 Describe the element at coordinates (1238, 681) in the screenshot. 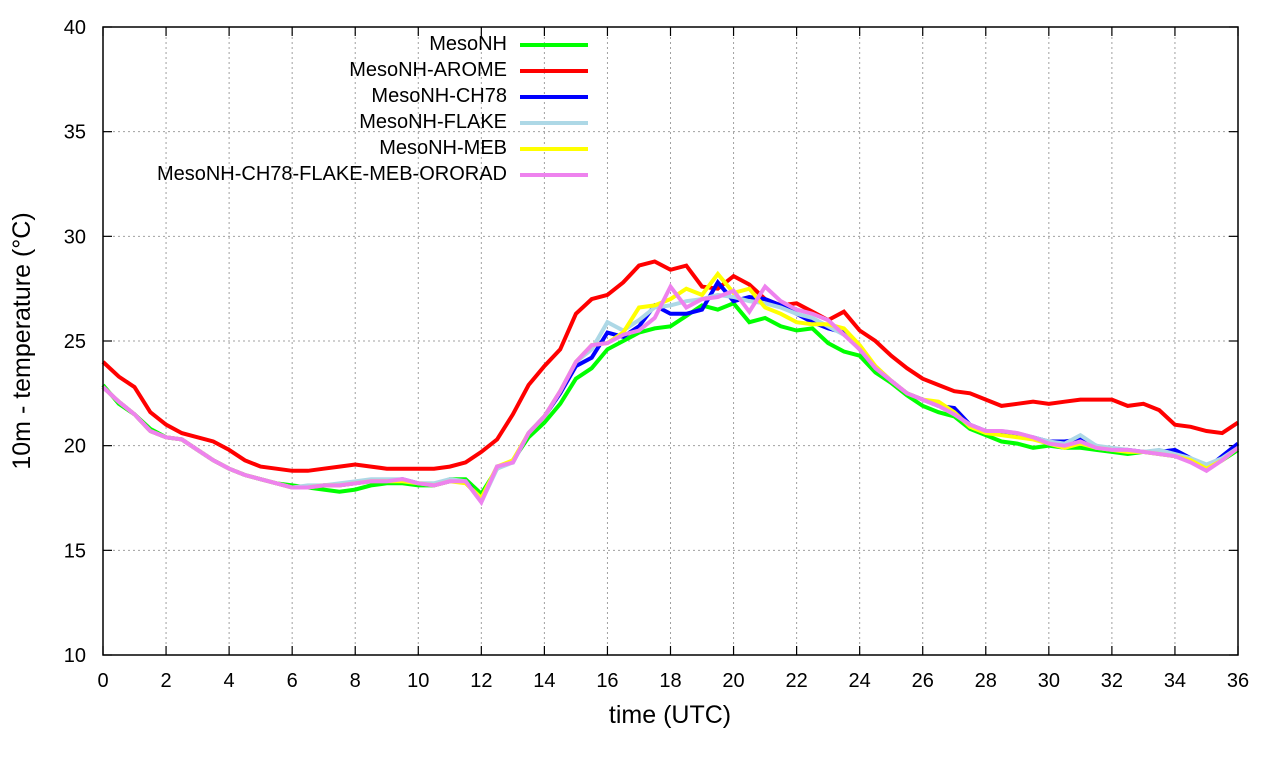

I see `x-tick-label: 36` at that location.